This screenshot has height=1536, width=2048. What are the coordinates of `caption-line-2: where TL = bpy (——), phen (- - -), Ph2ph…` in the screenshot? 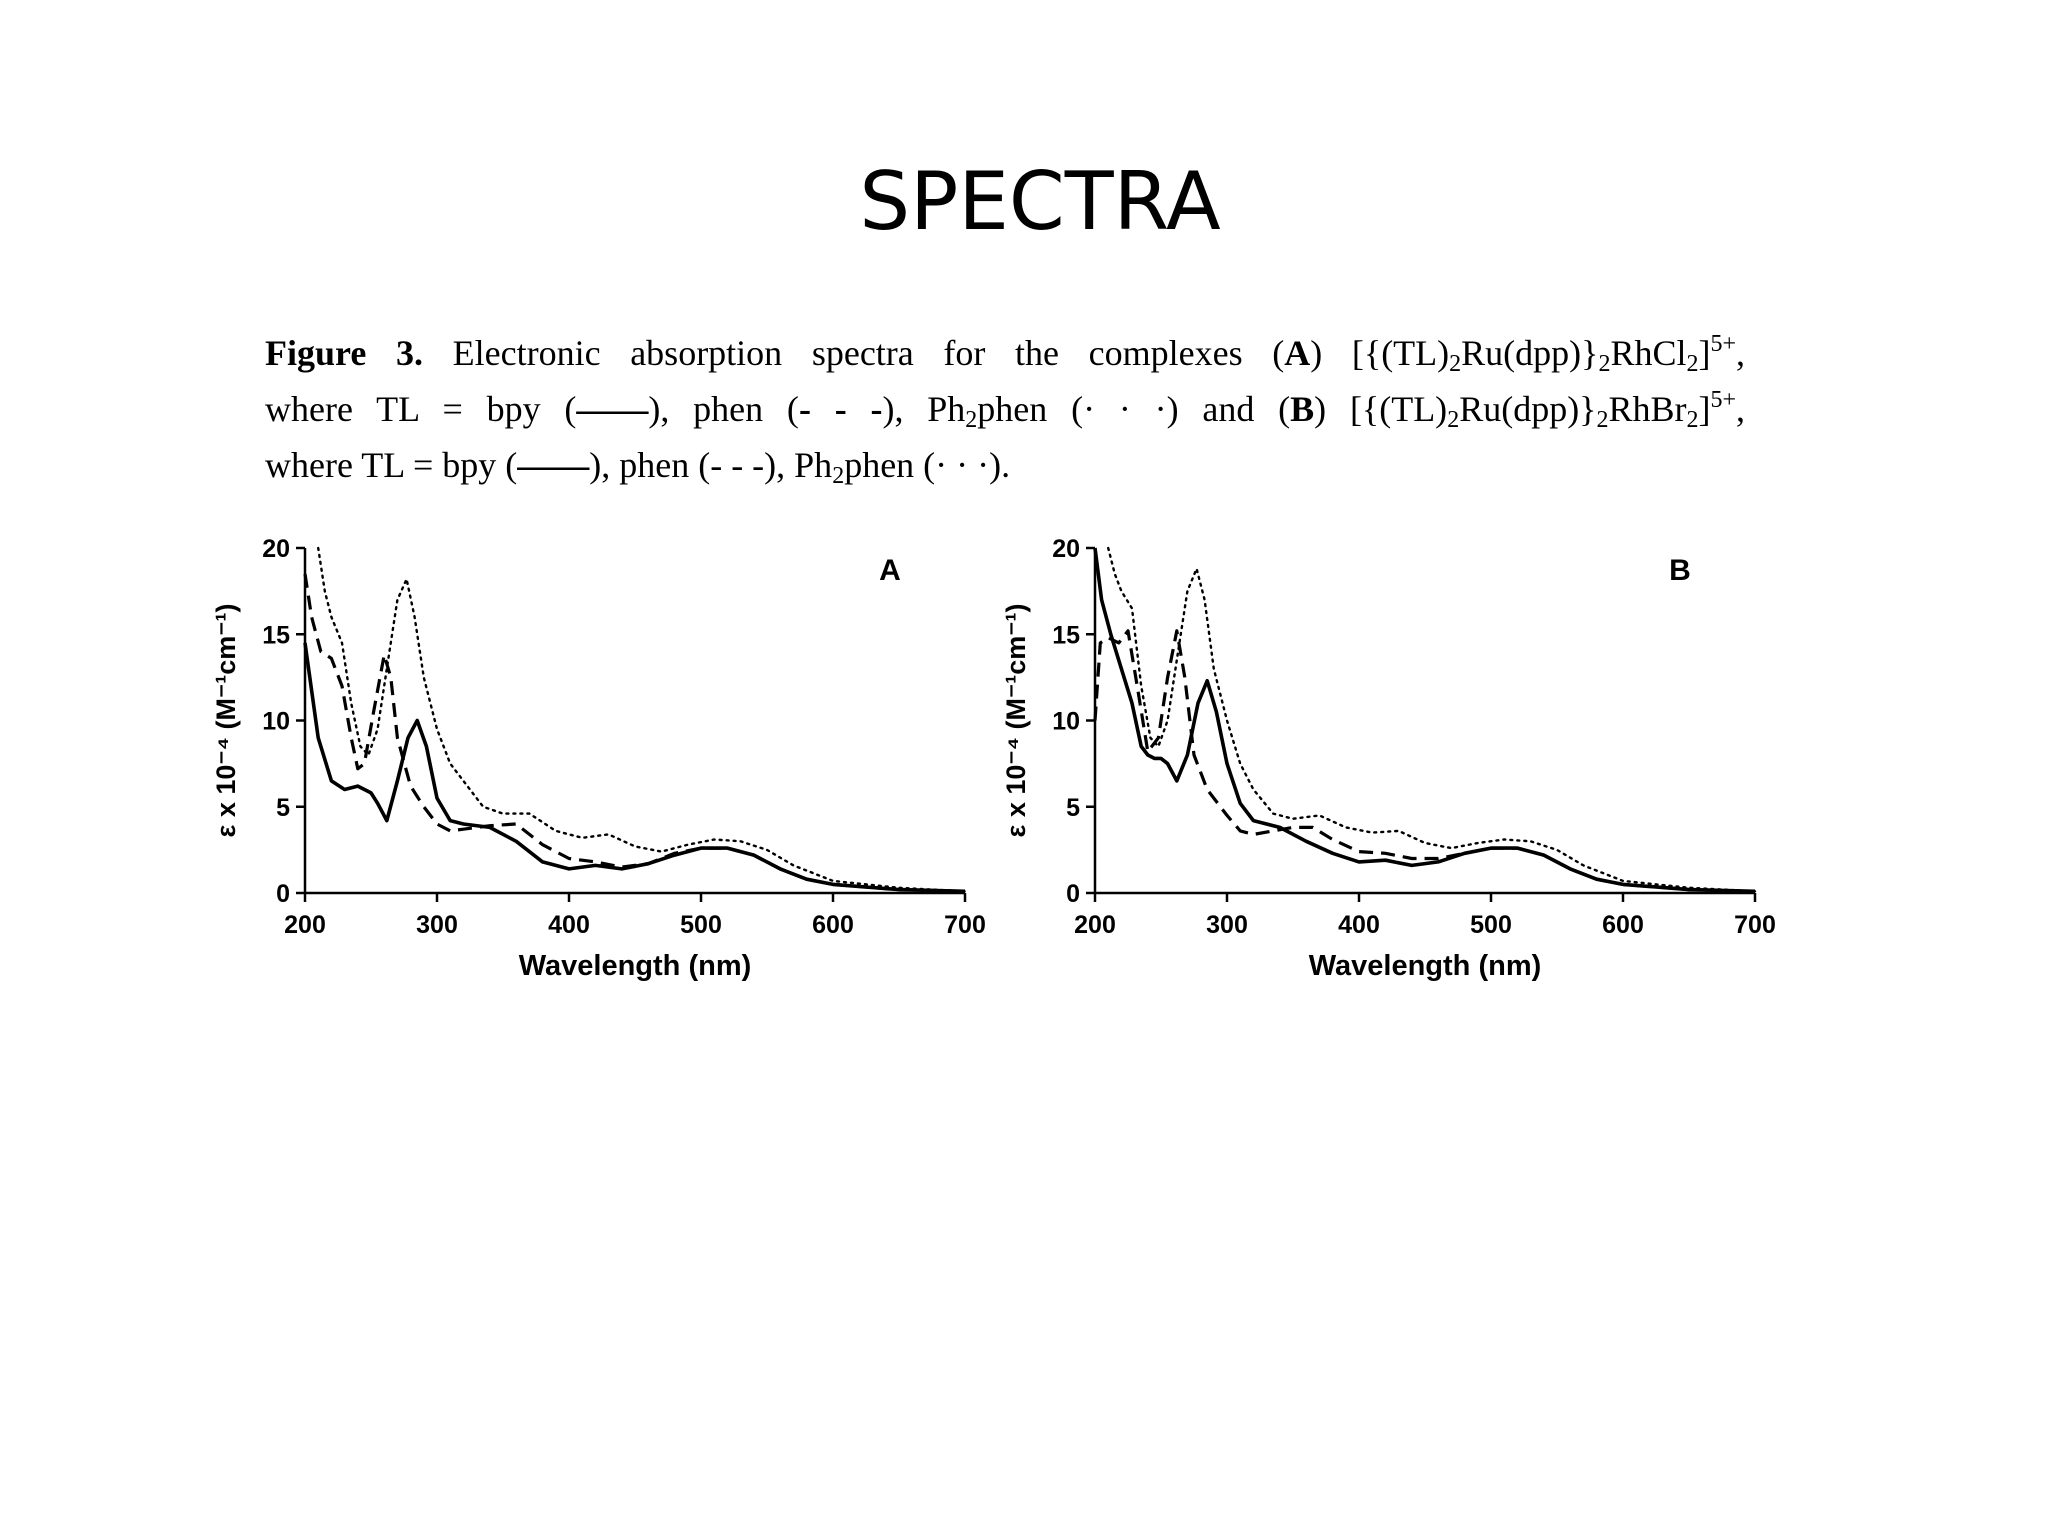 It's located at (1005, 410).